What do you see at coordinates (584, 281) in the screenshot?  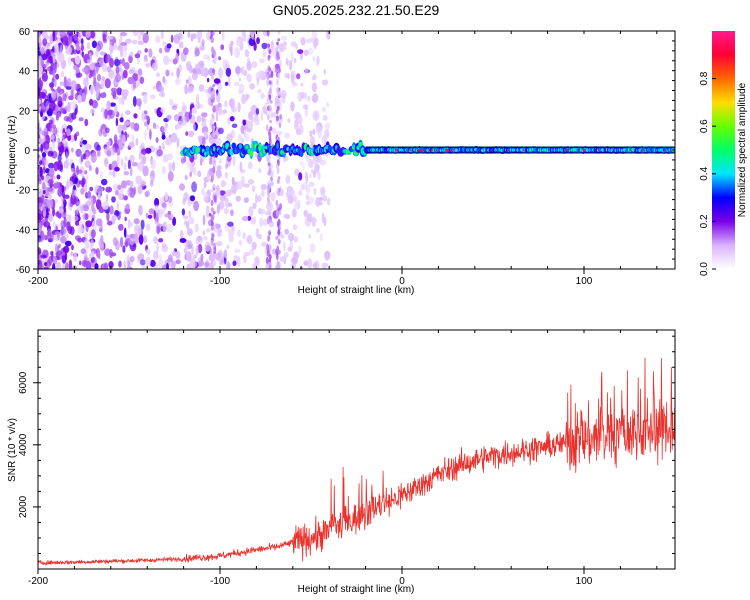 I see `x-tick-label: 100` at bounding box center [584, 281].